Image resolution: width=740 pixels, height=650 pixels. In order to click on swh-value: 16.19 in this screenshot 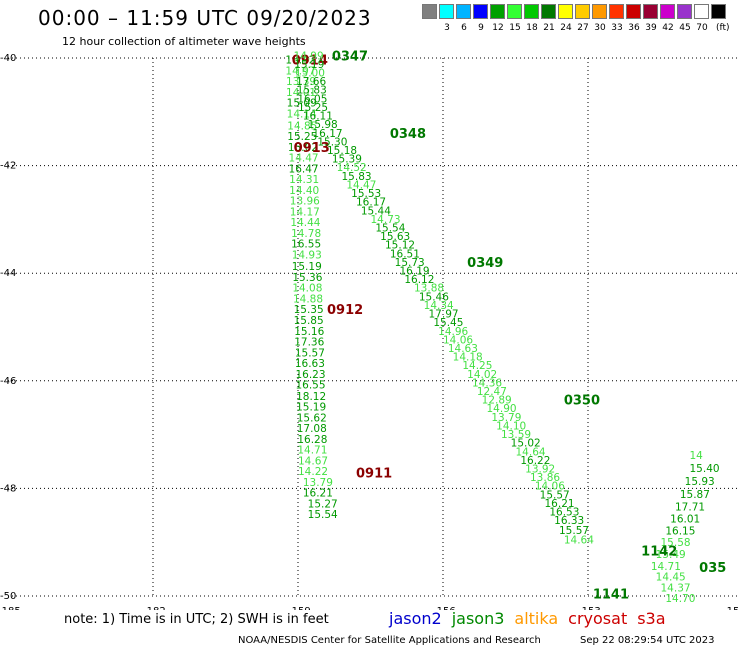, I will do `click(415, 272)`.